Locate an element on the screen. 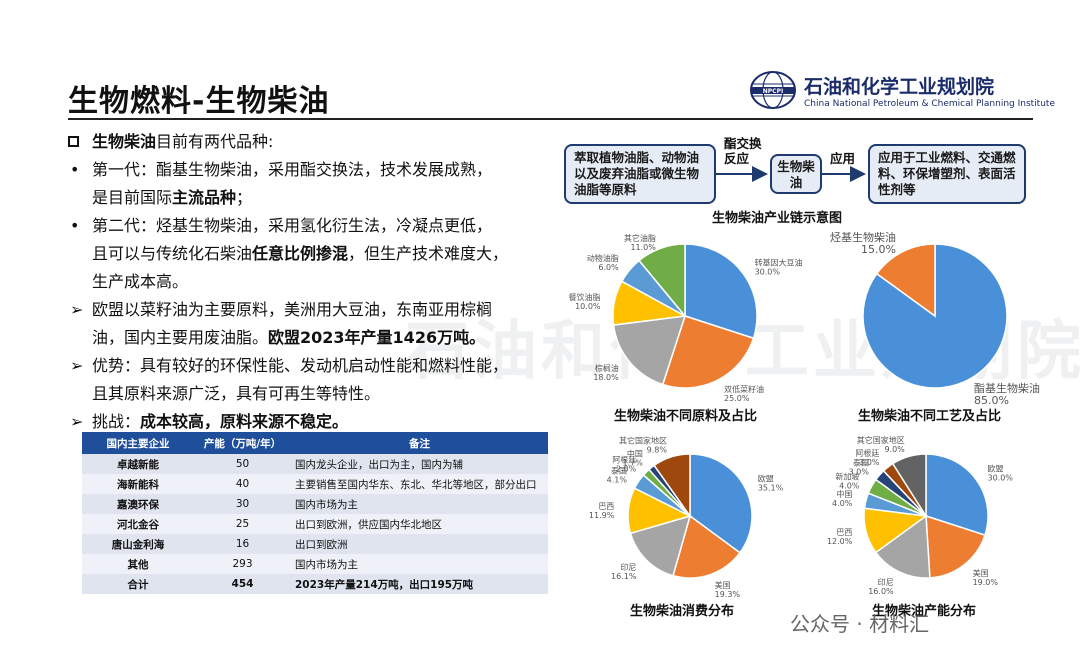 The image size is (1080, 662). pie-value-label: 4.1% is located at coordinates (617, 479).